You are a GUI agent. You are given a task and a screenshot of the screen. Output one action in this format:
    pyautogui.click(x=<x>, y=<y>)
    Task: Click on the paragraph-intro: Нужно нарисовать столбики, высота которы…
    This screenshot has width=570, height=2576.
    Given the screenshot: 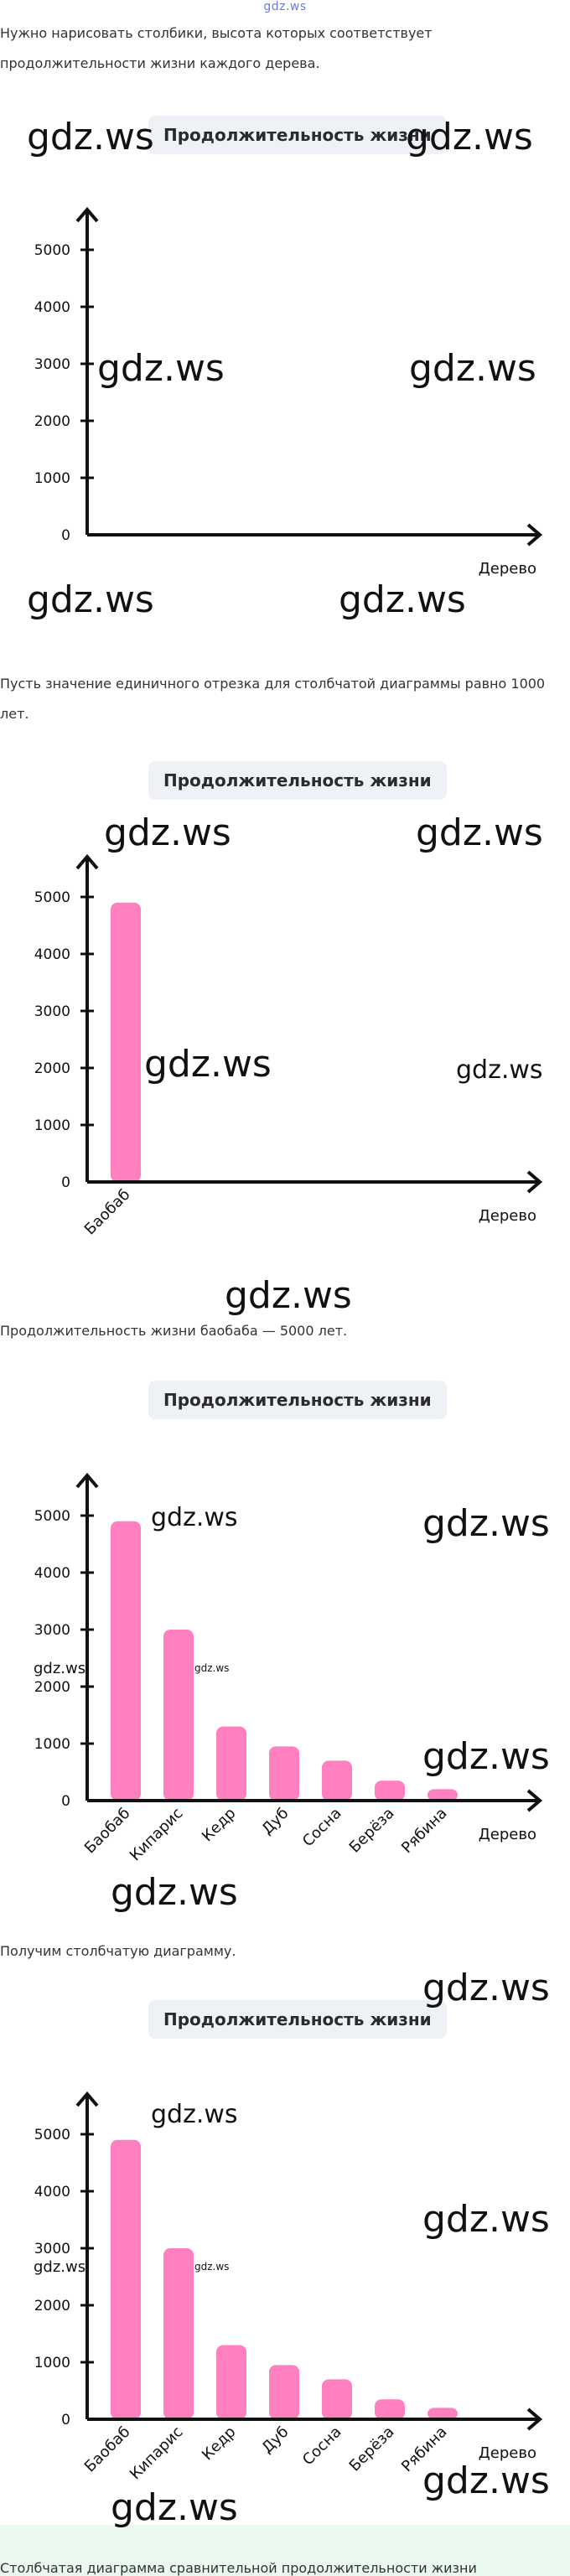 What is the action you would take?
    pyautogui.click(x=216, y=48)
    